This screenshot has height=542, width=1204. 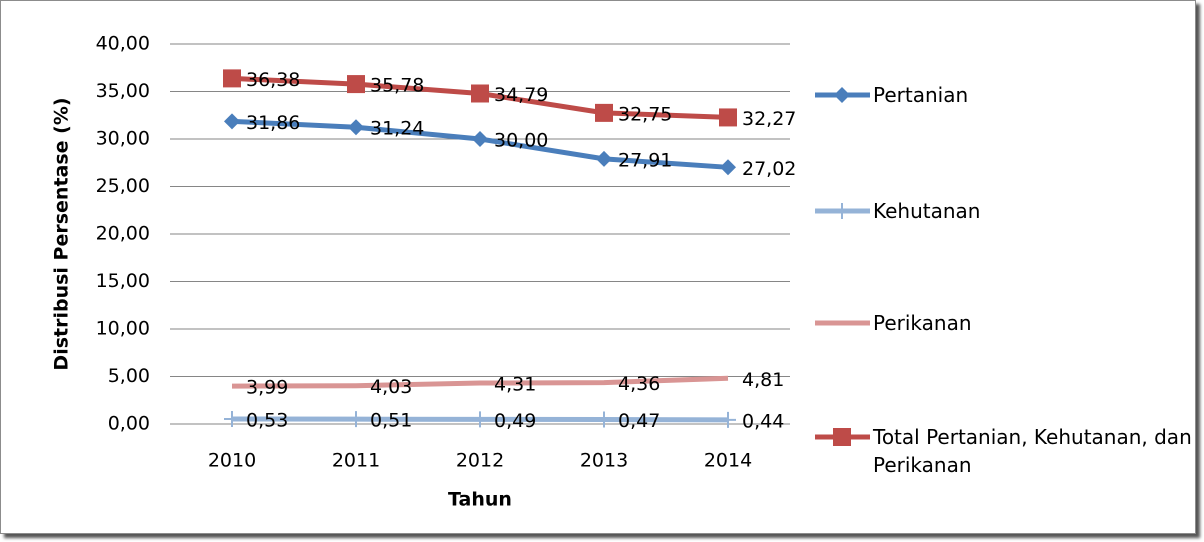 I want to click on data-label: 27,91, so click(x=645, y=160).